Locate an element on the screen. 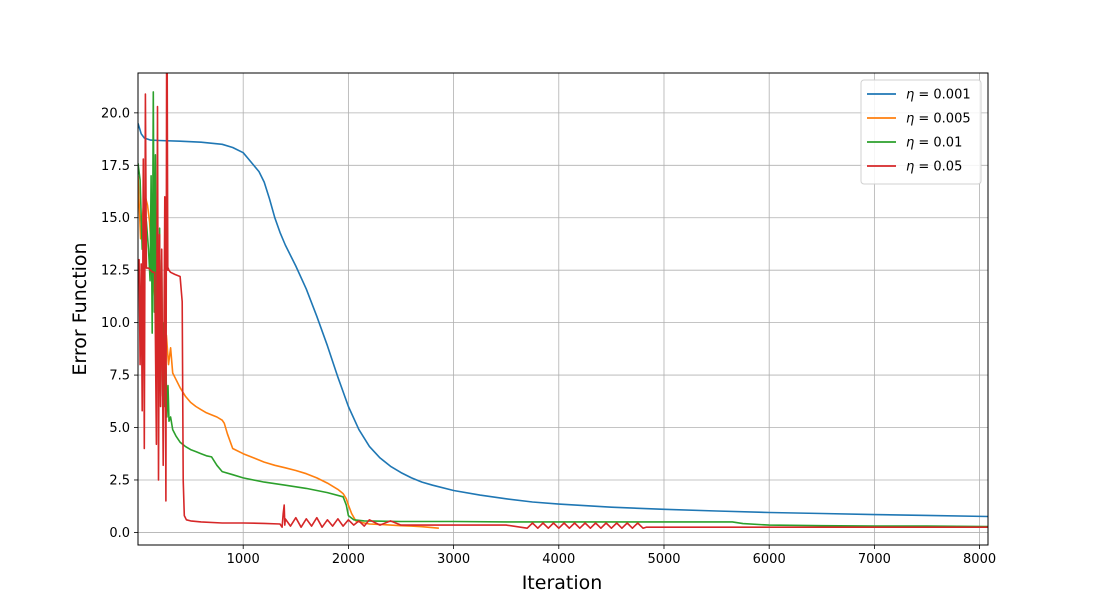 The height and width of the screenshot is (612, 1098). x-tick-label: 3000 is located at coordinates (453, 559).